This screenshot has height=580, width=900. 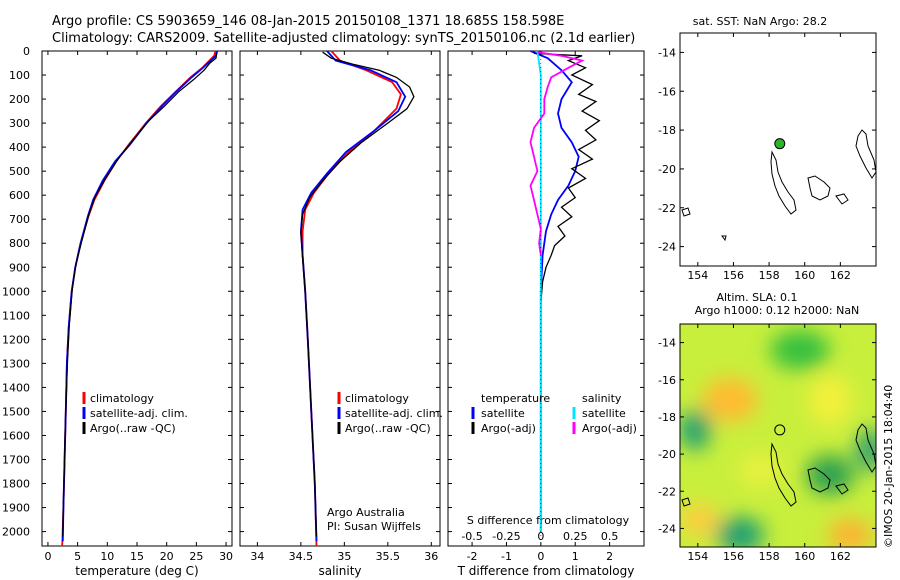 What do you see at coordinates (575, 536) in the screenshot?
I see `x-top-tick-label: 0.25` at bounding box center [575, 536].